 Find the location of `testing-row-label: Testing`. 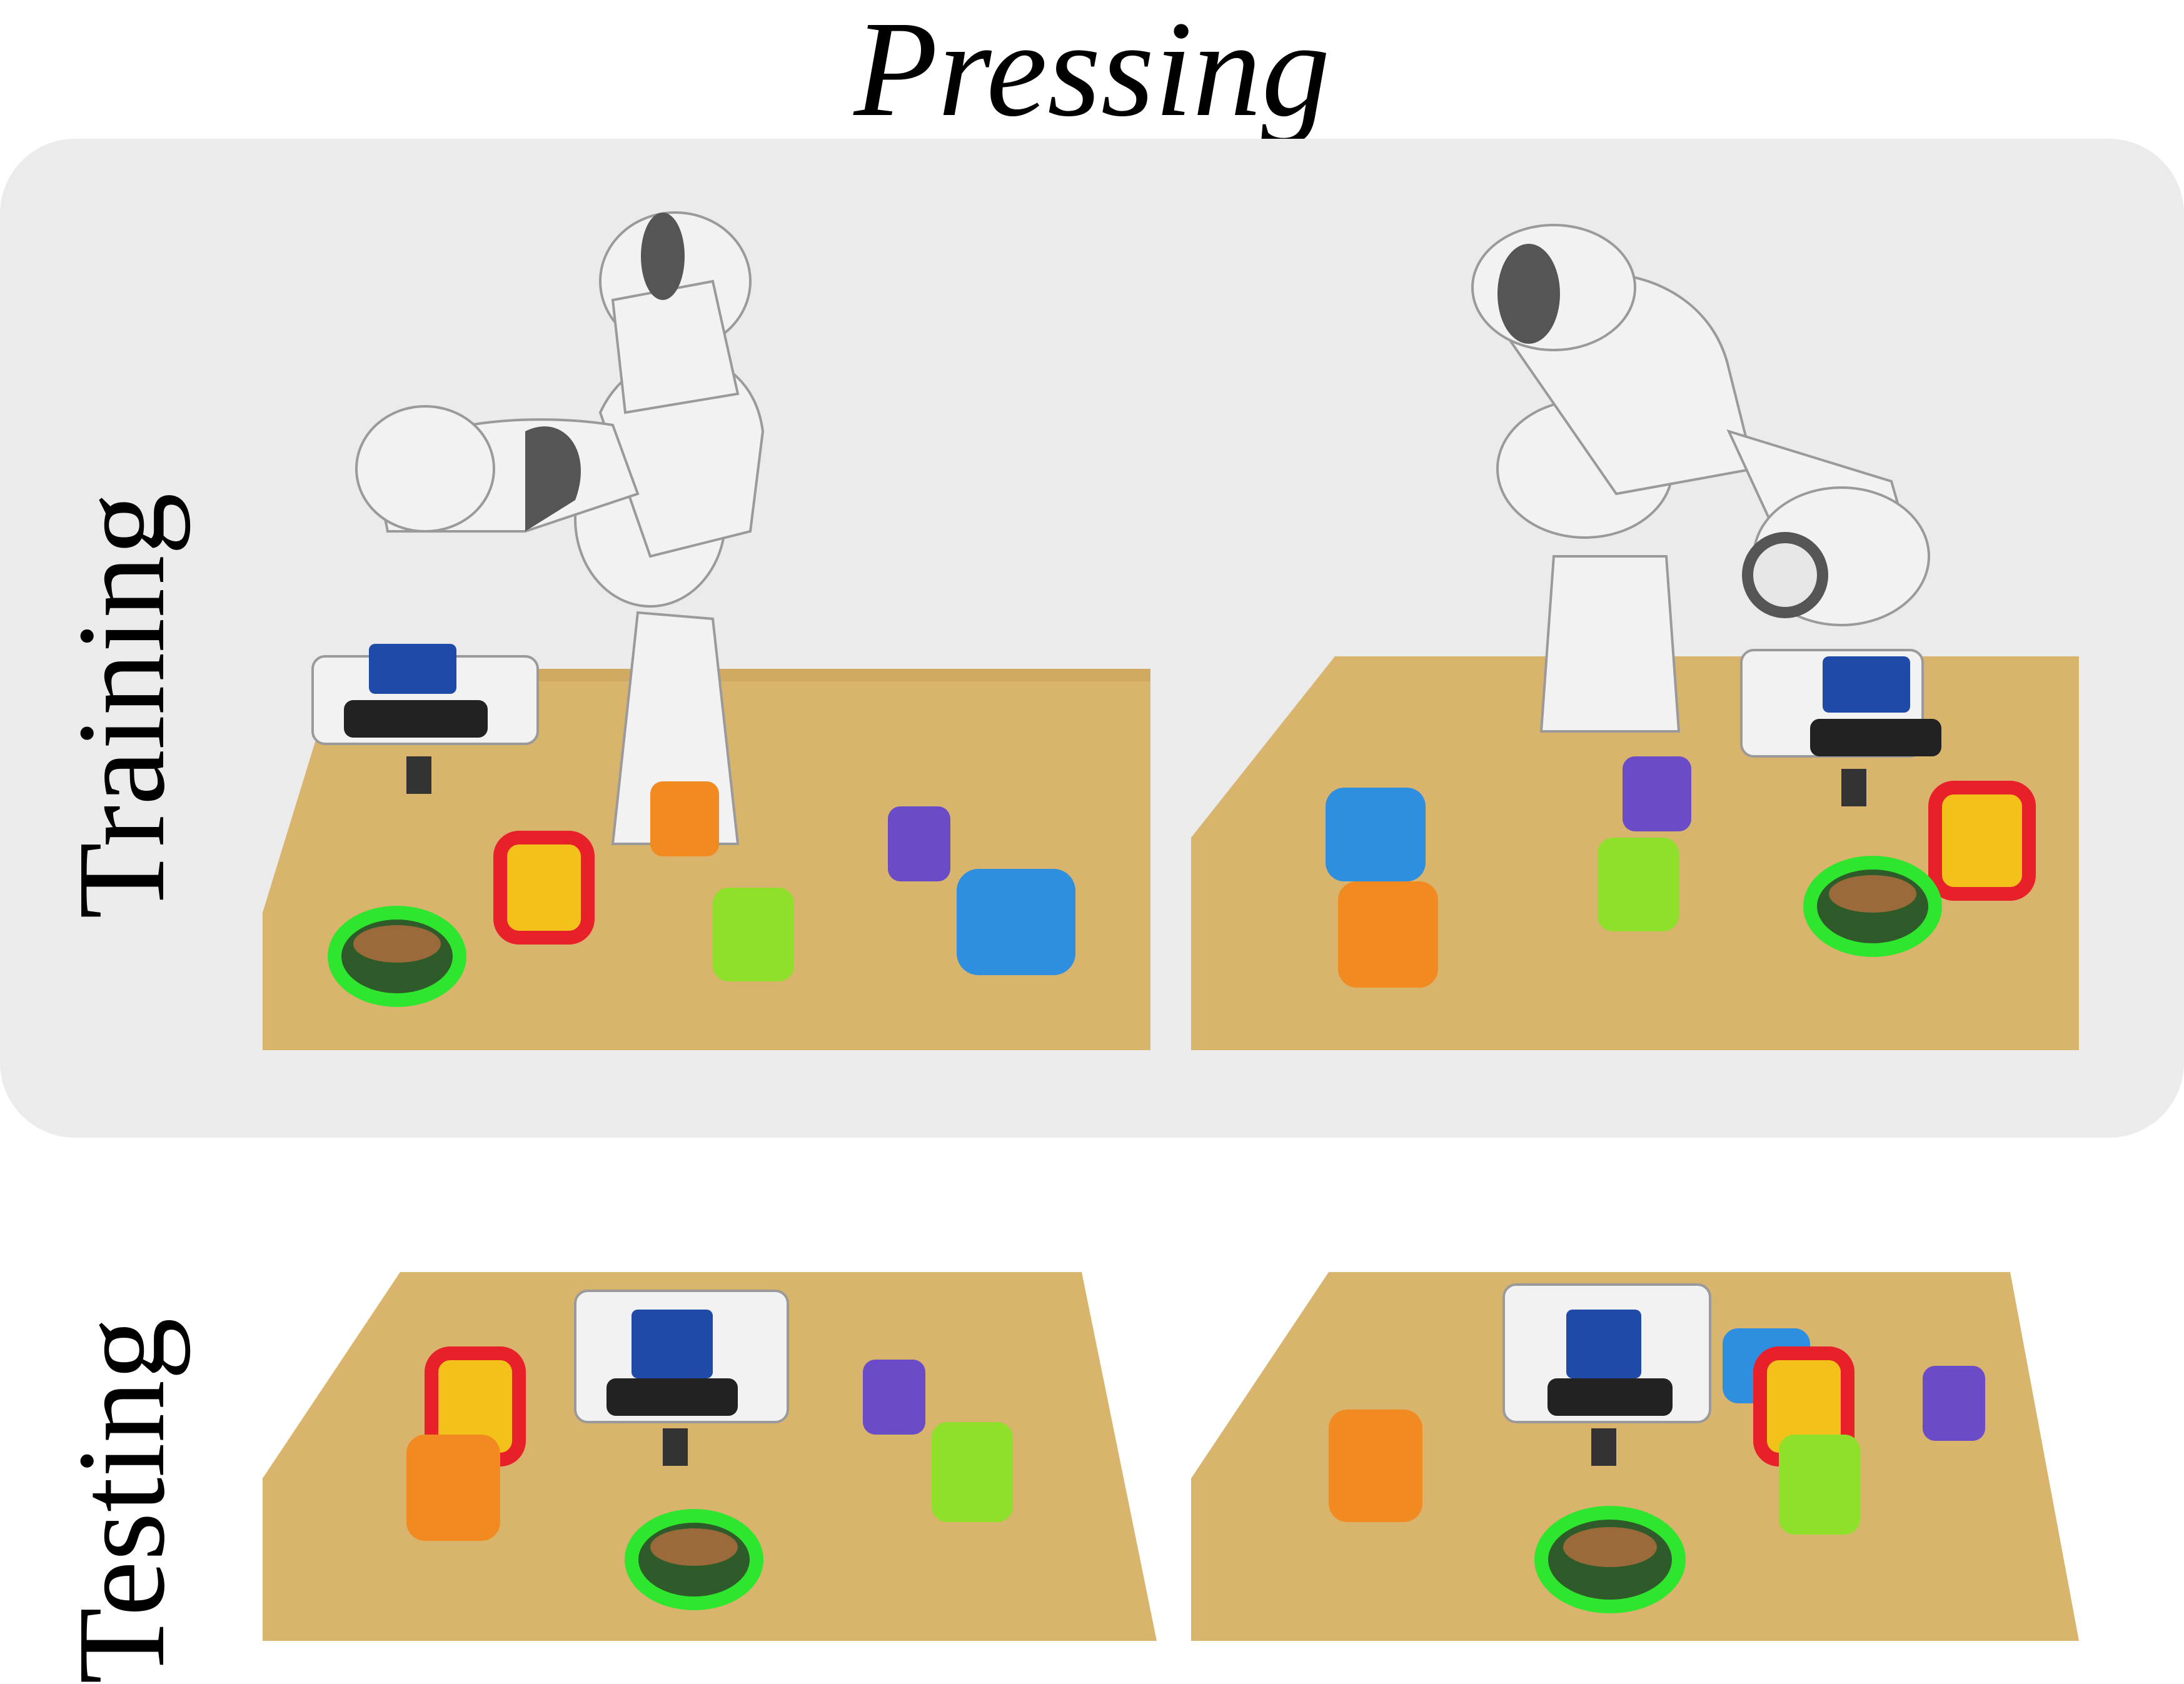

testing-row-label: Testing is located at coordinates (122, 1501).